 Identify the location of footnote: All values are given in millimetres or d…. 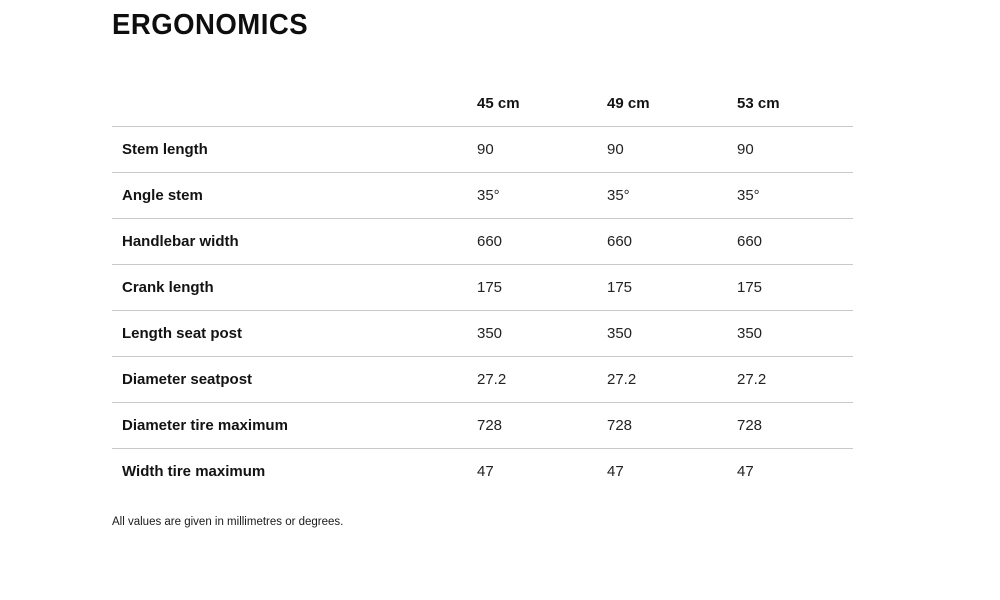
(228, 522).